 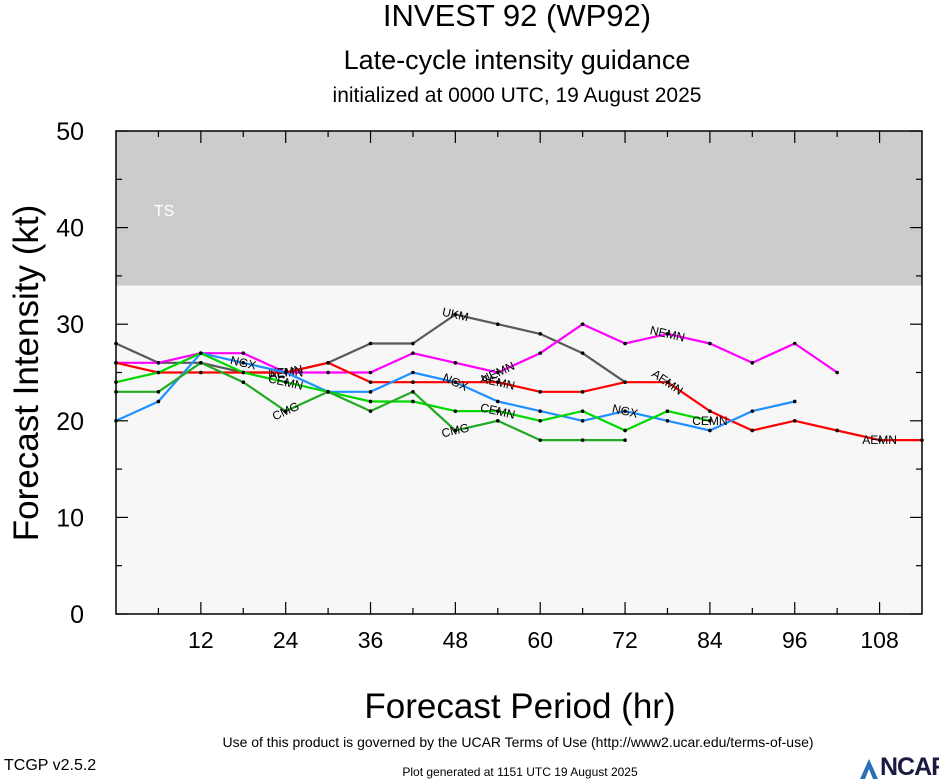 I want to click on series-line-aemn, so click(x=518, y=401).